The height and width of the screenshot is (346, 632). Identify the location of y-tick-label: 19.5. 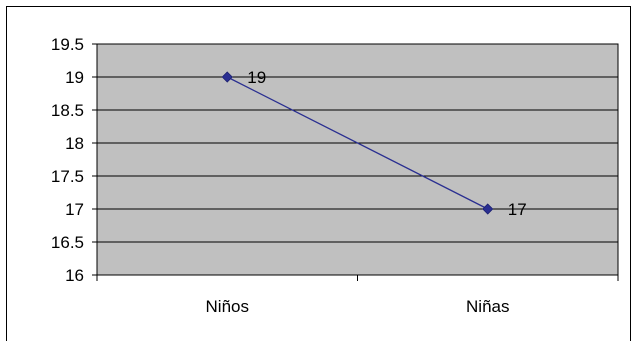
(67, 44).